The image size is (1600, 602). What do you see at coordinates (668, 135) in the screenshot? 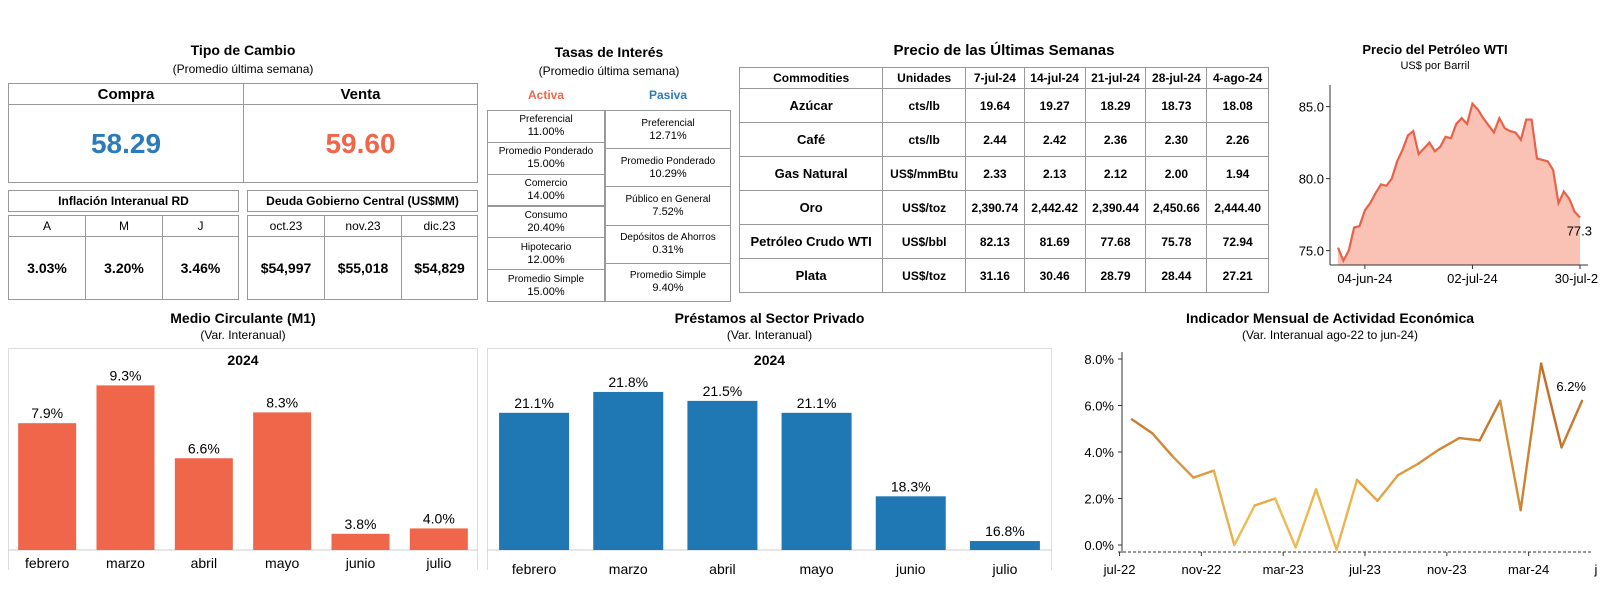
I see `rate-value: 12.71%` at bounding box center [668, 135].